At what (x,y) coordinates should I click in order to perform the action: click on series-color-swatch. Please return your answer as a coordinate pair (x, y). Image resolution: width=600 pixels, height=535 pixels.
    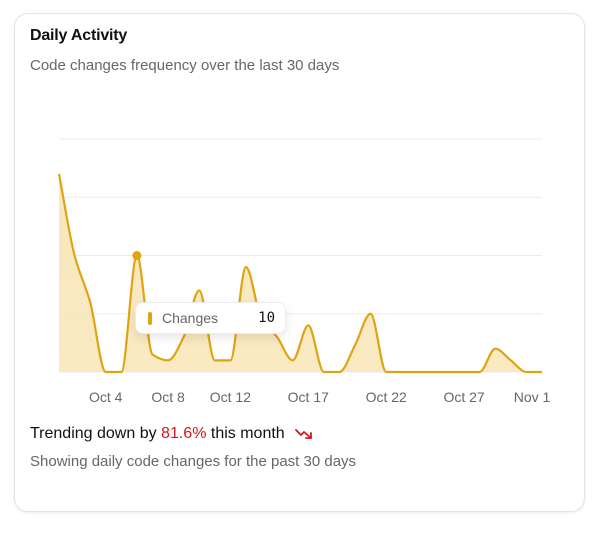
    Looking at the image, I should click on (150, 318).